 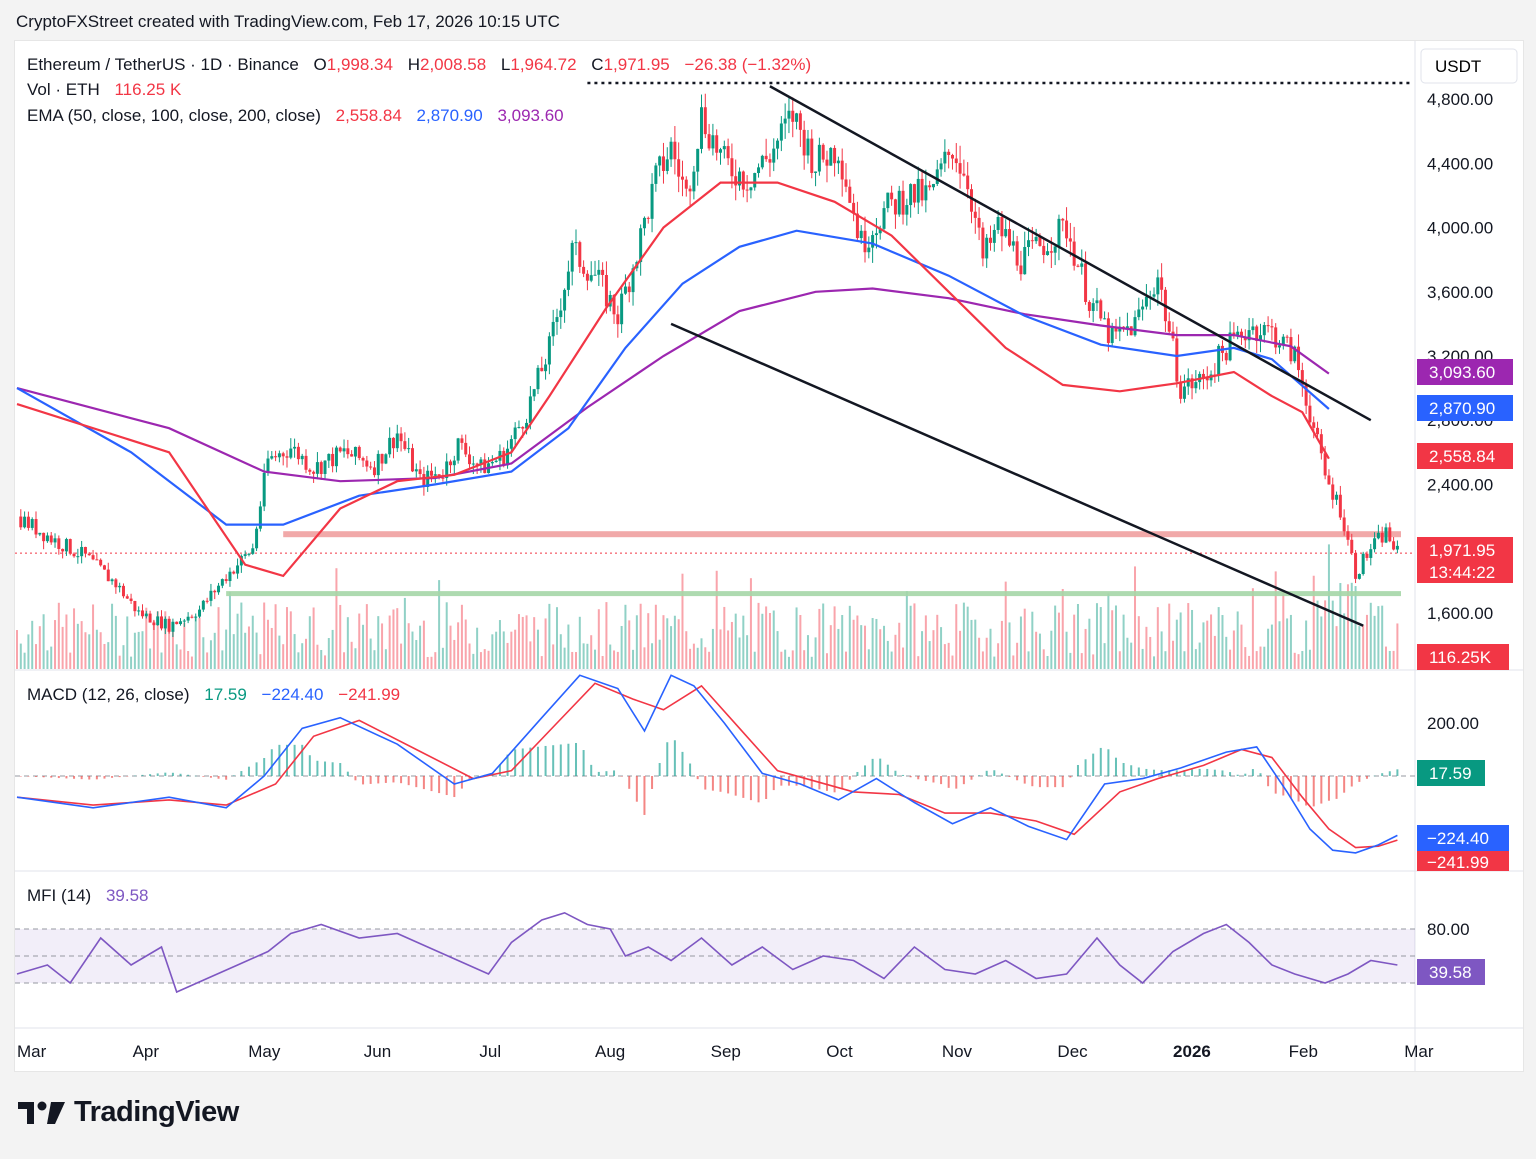 I want to click on time-axis-label: Aug, so click(x=610, y=1051).